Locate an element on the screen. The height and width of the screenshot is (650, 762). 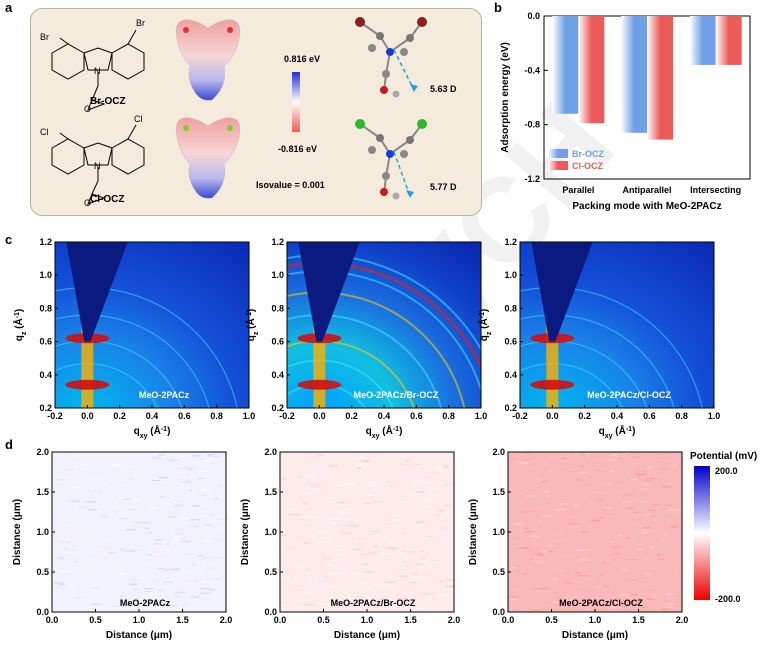
mol2-atom-o: O is located at coordinates (88, 203).